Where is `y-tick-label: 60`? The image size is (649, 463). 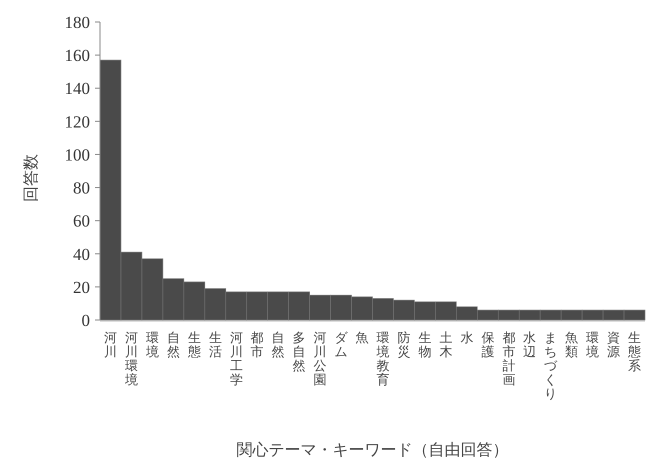
y-tick-label: 60 is located at coordinates (81, 221).